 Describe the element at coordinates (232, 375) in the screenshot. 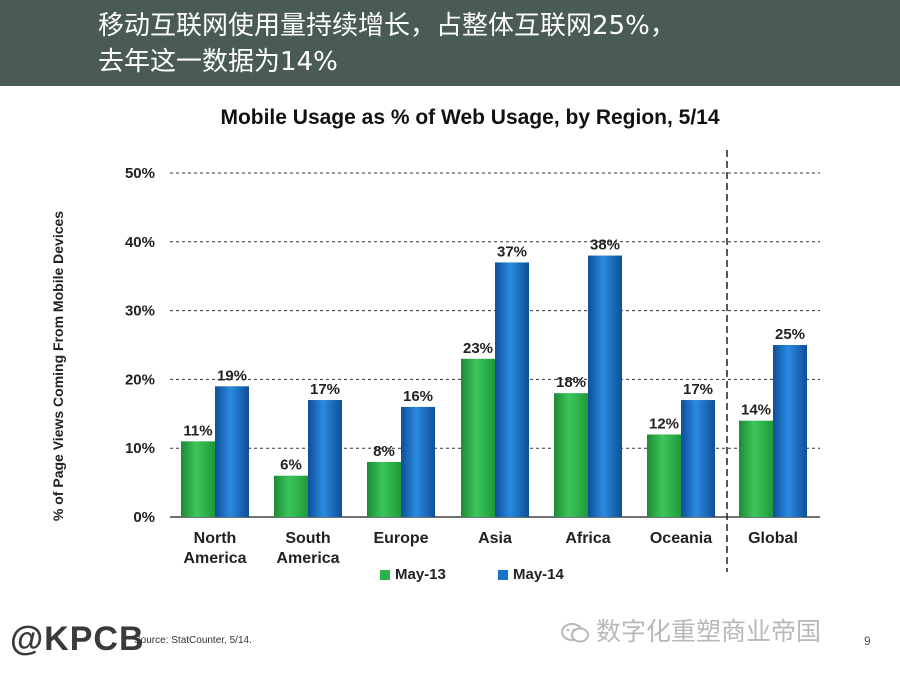

I see `data-label: 19%` at that location.